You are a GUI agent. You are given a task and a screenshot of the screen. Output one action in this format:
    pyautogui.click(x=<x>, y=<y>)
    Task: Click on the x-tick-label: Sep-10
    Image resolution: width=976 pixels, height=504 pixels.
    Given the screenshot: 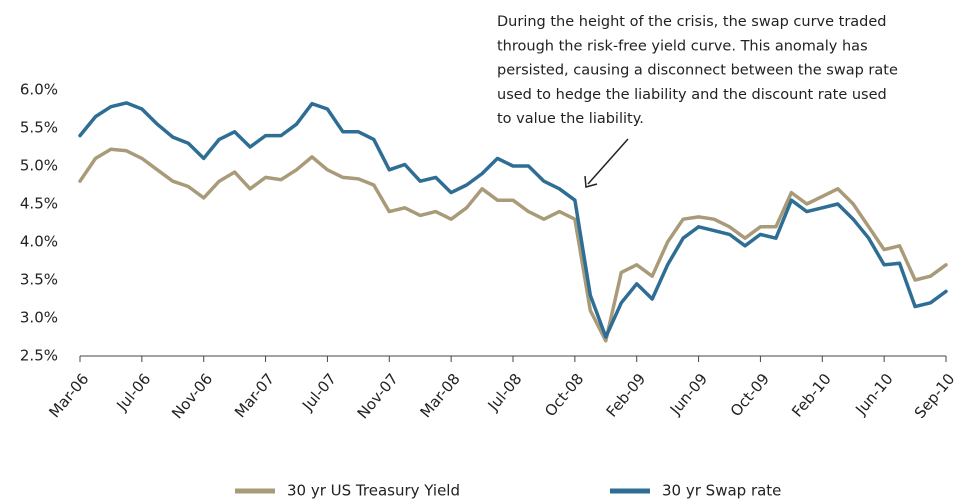 What is the action you would take?
    pyautogui.click(x=935, y=396)
    